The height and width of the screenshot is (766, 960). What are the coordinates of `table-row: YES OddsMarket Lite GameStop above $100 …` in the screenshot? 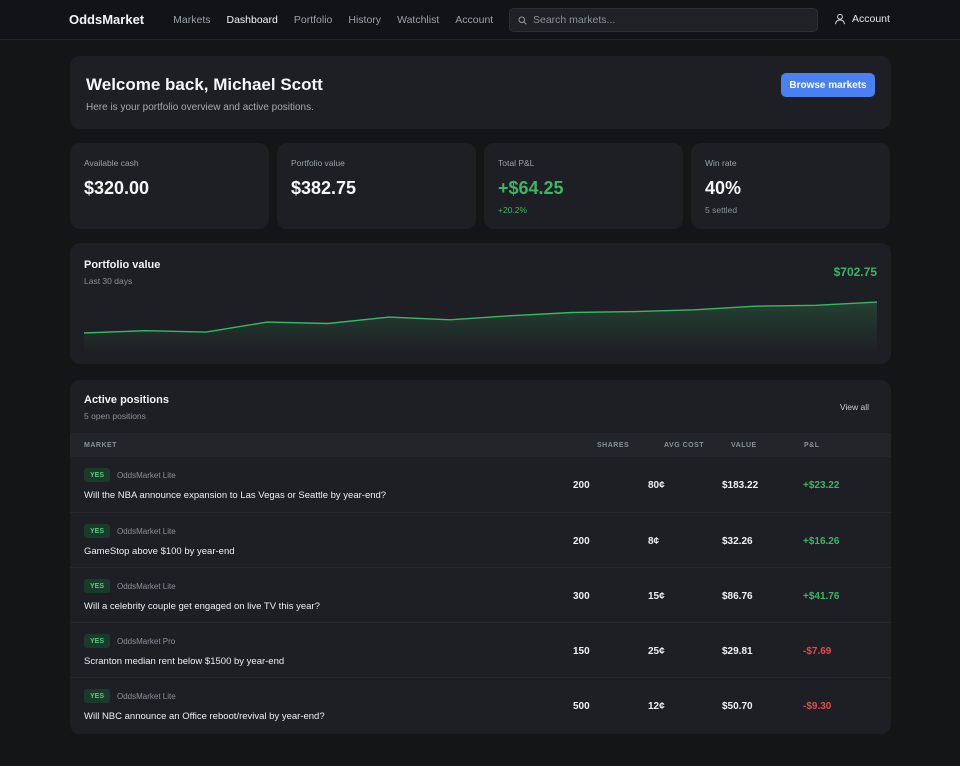 It's located at (480, 539).